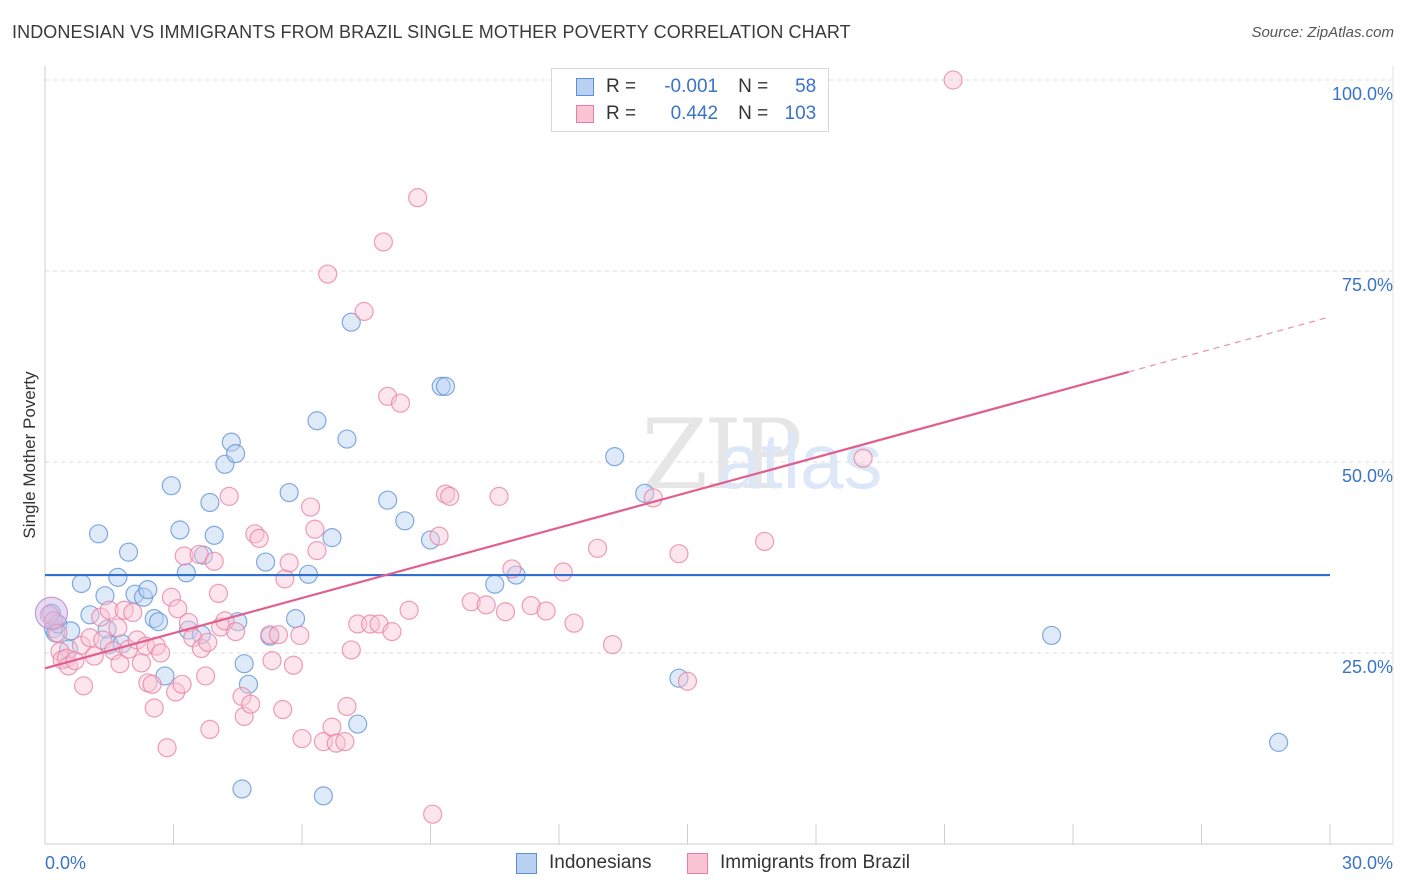 The height and width of the screenshot is (892, 1406). What do you see at coordinates (621, 113) in the screenshot?
I see `legend-r-label: R =` at bounding box center [621, 113].